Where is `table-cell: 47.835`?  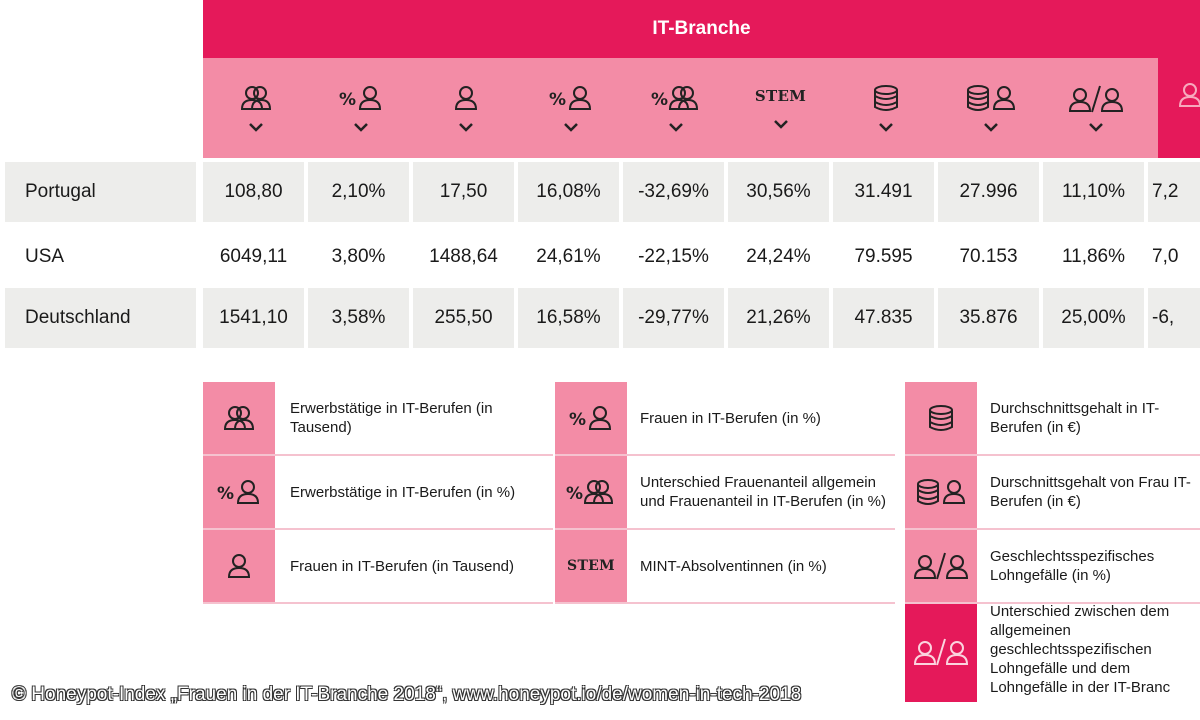 table-cell: 47.835 is located at coordinates (883, 318).